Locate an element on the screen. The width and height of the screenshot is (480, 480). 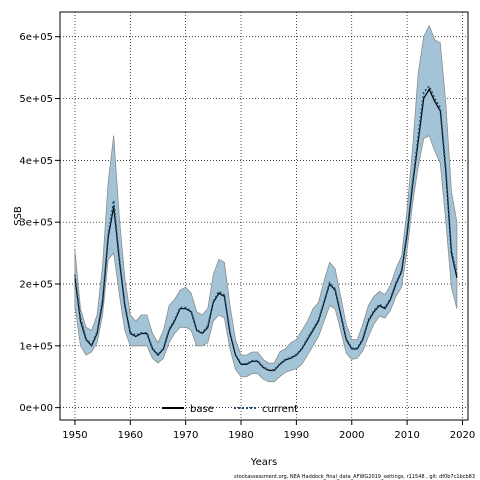
x-tick-label: 2000 is located at coordinates (351, 435).